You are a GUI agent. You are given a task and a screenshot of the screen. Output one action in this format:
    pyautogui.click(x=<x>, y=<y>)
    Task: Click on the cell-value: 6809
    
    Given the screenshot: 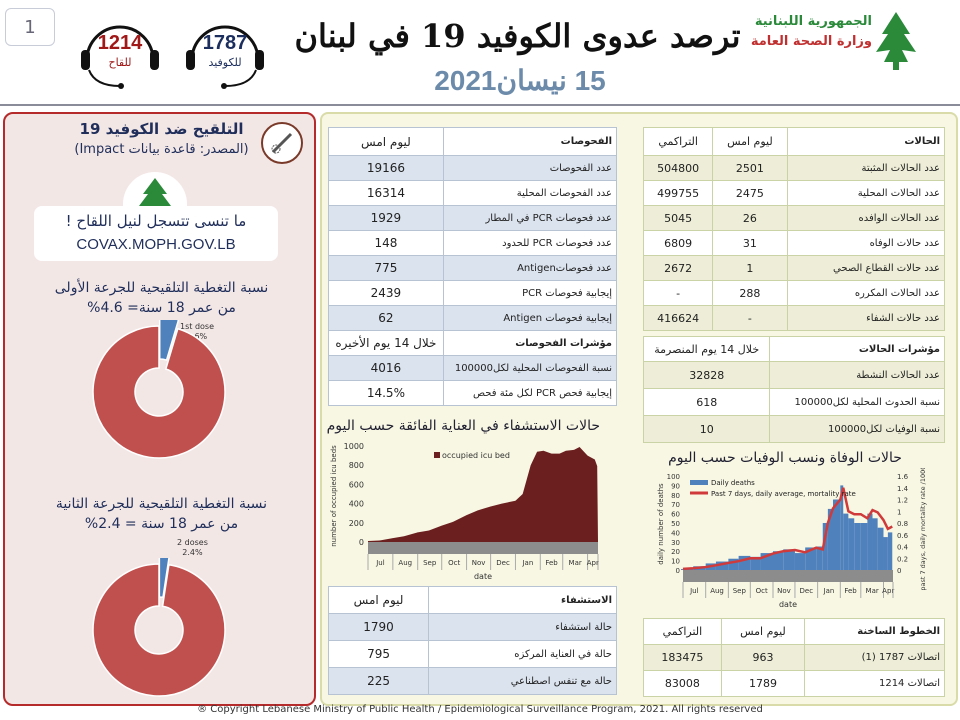 What is the action you would take?
    pyautogui.click(x=678, y=243)
    